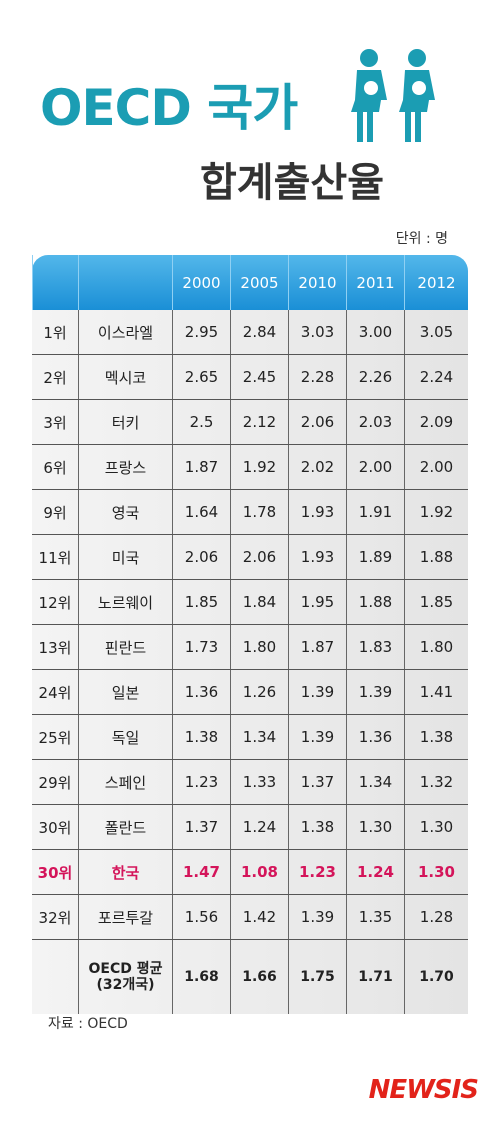  Describe the element at coordinates (436, 377) in the screenshot. I see `value: 2.24` at that location.